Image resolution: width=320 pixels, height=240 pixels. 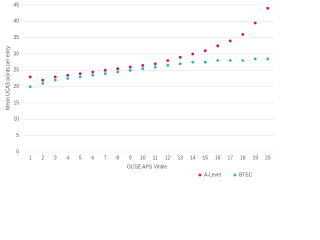 What do you see at coordinates (16, 5) in the screenshot?
I see `y-tick-label: 45` at bounding box center [16, 5].